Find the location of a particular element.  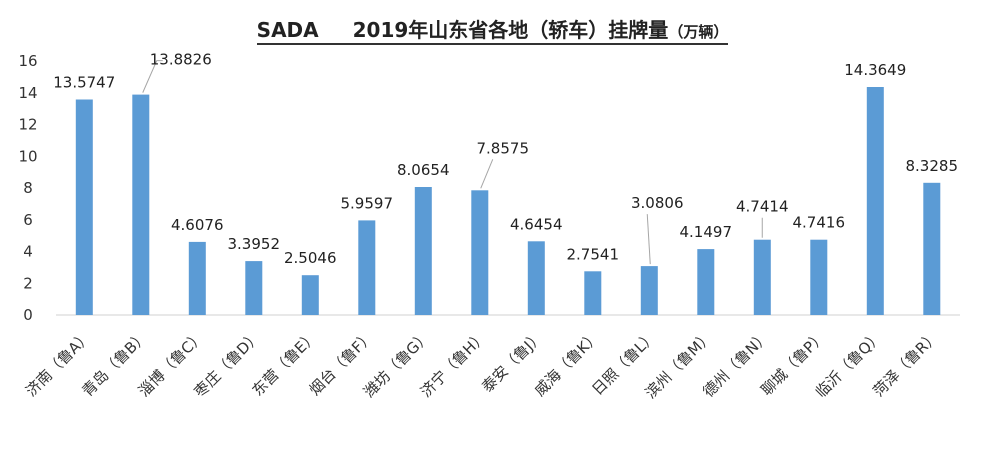

data-label: 8.0654 is located at coordinates (423, 170).